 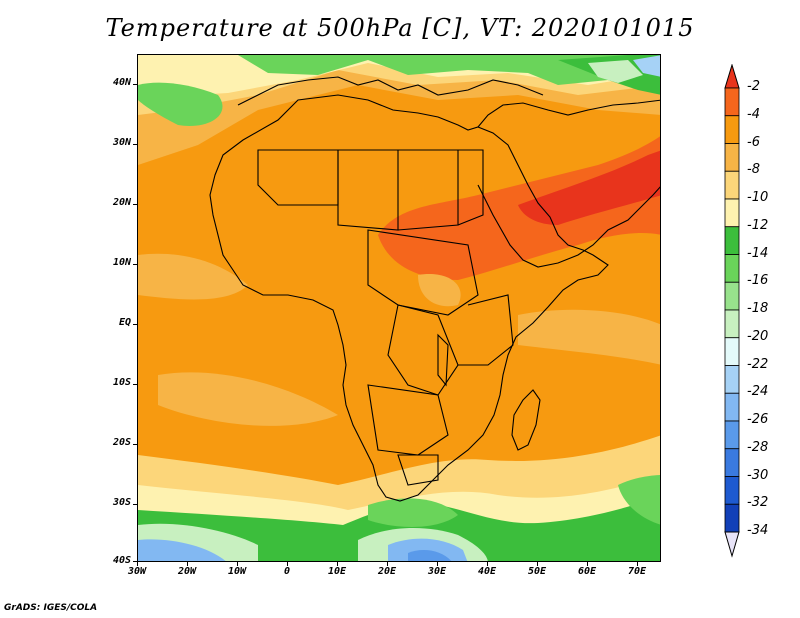 I want to click on border-central-africa, so click(x=423, y=272).